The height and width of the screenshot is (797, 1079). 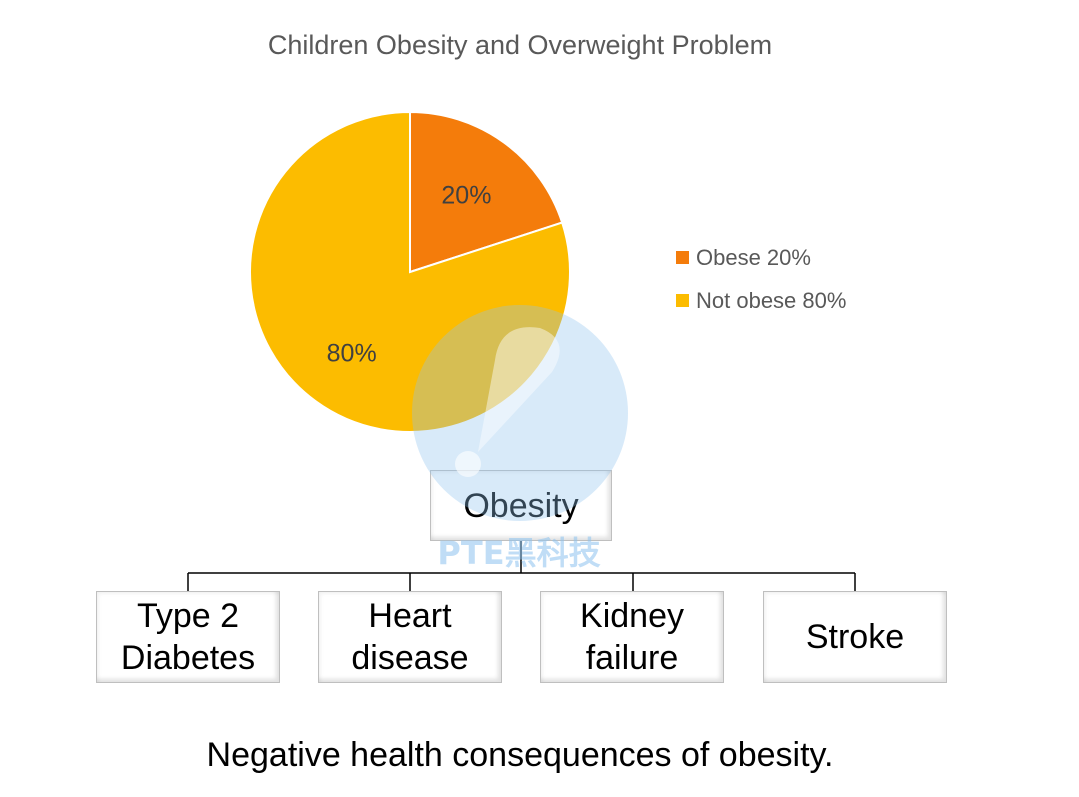 I want to click on legend-swatch-obese, so click(x=682, y=257).